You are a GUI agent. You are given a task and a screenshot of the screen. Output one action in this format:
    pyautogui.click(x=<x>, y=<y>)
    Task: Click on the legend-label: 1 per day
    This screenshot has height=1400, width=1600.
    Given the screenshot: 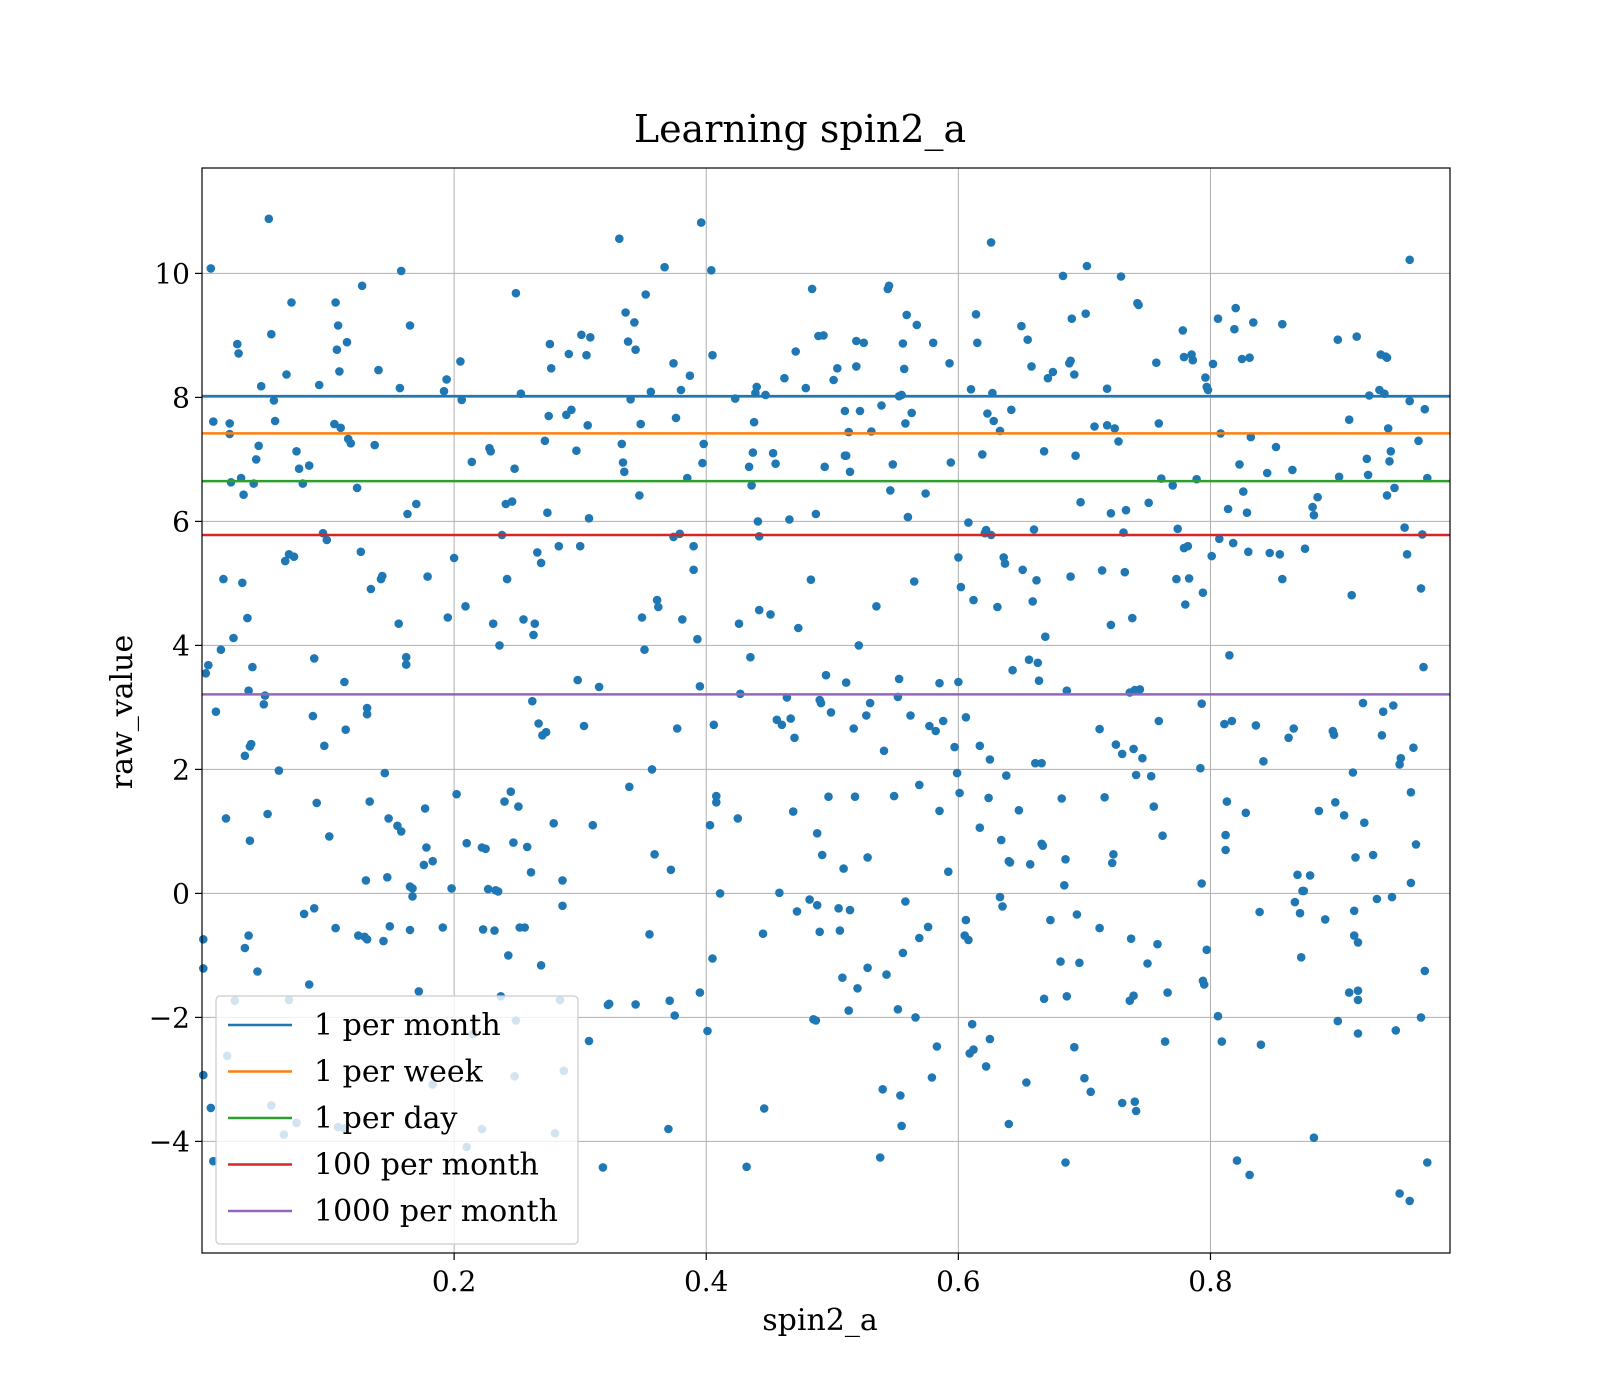 What is the action you would take?
    pyautogui.click(x=386, y=1118)
    